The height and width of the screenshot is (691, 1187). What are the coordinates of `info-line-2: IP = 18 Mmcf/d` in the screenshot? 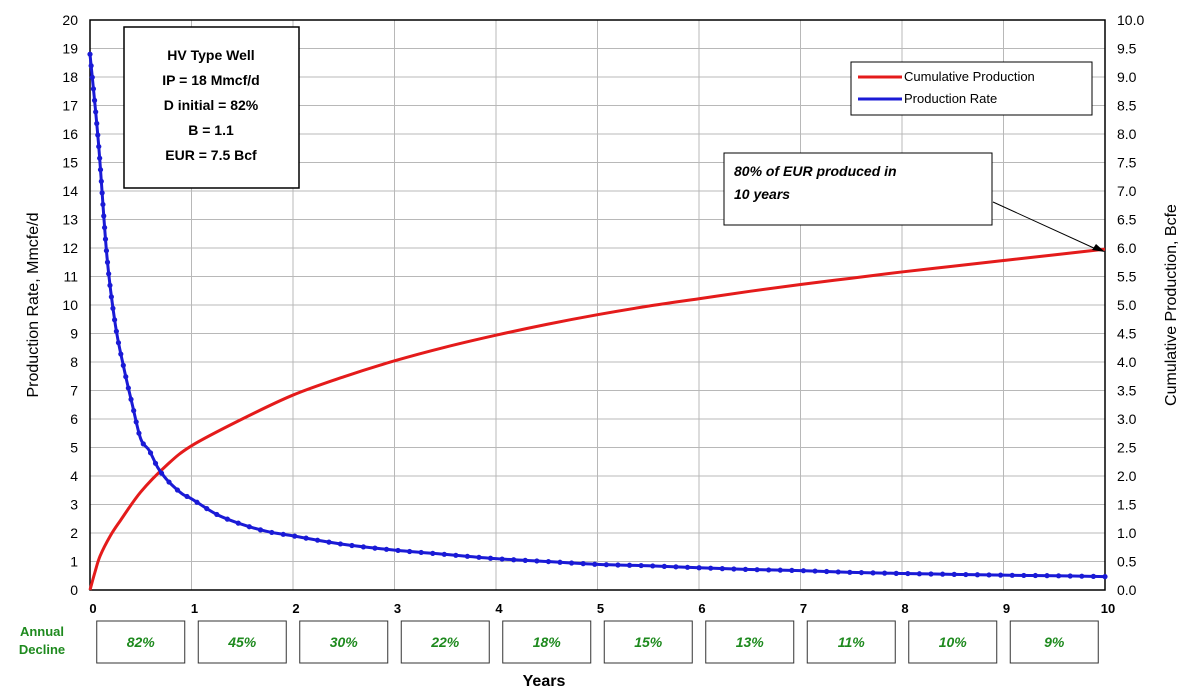 It's located at (210, 80).